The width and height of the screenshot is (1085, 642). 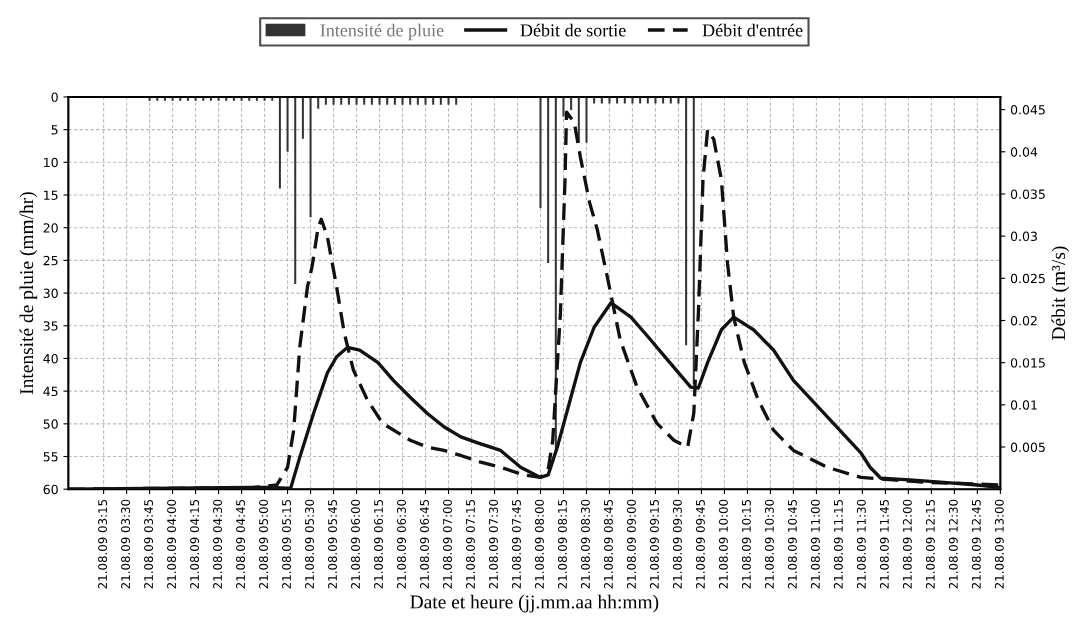 What do you see at coordinates (218, 544) in the screenshot?
I see `x-tick-label: 21.08.09 04:30` at bounding box center [218, 544].